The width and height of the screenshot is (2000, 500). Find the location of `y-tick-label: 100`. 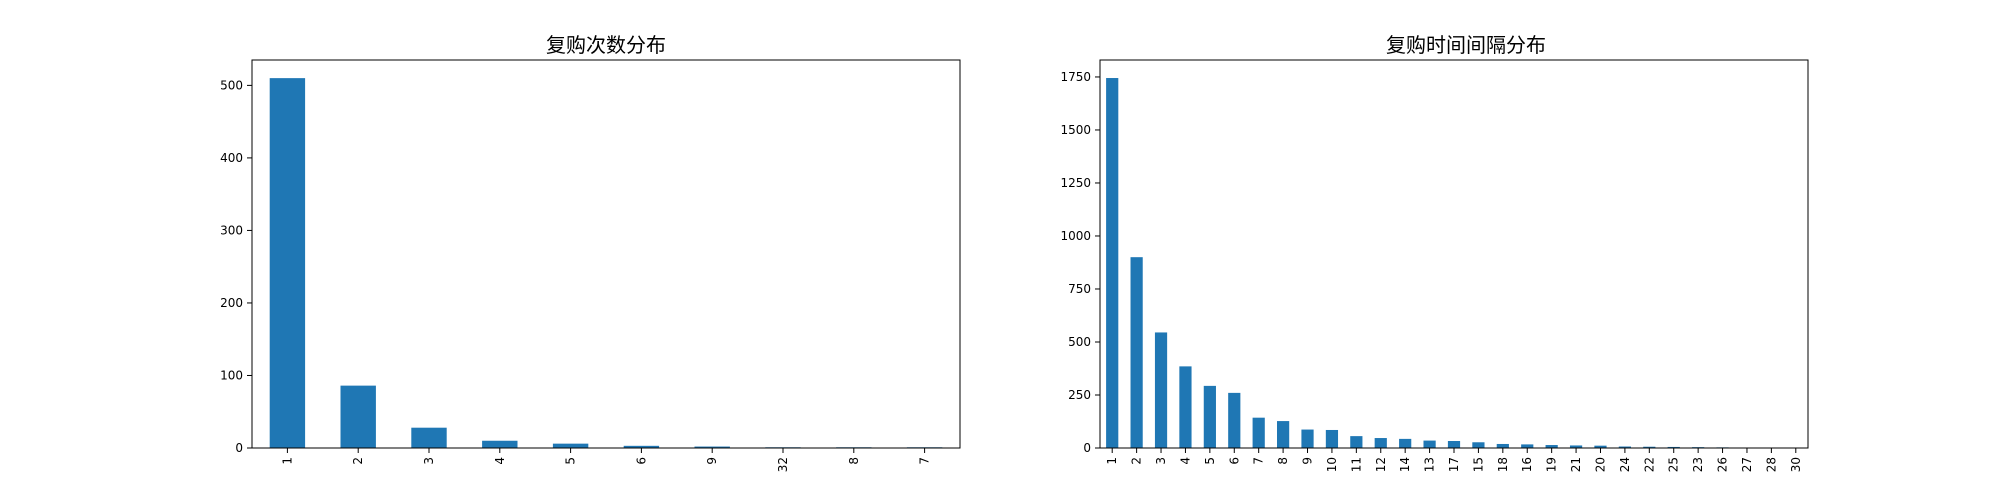

y-tick-label: 100 is located at coordinates (231, 375).